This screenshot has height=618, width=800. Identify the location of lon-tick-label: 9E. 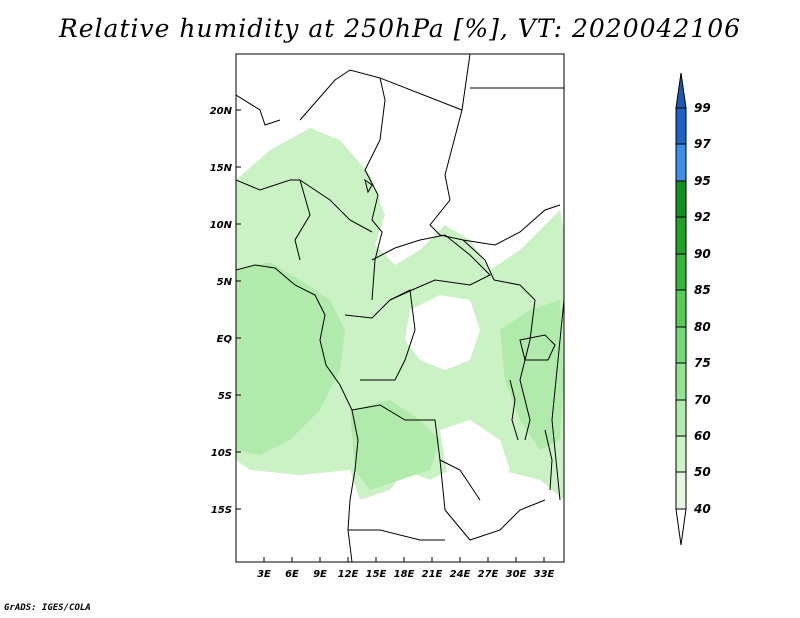
(320, 574).